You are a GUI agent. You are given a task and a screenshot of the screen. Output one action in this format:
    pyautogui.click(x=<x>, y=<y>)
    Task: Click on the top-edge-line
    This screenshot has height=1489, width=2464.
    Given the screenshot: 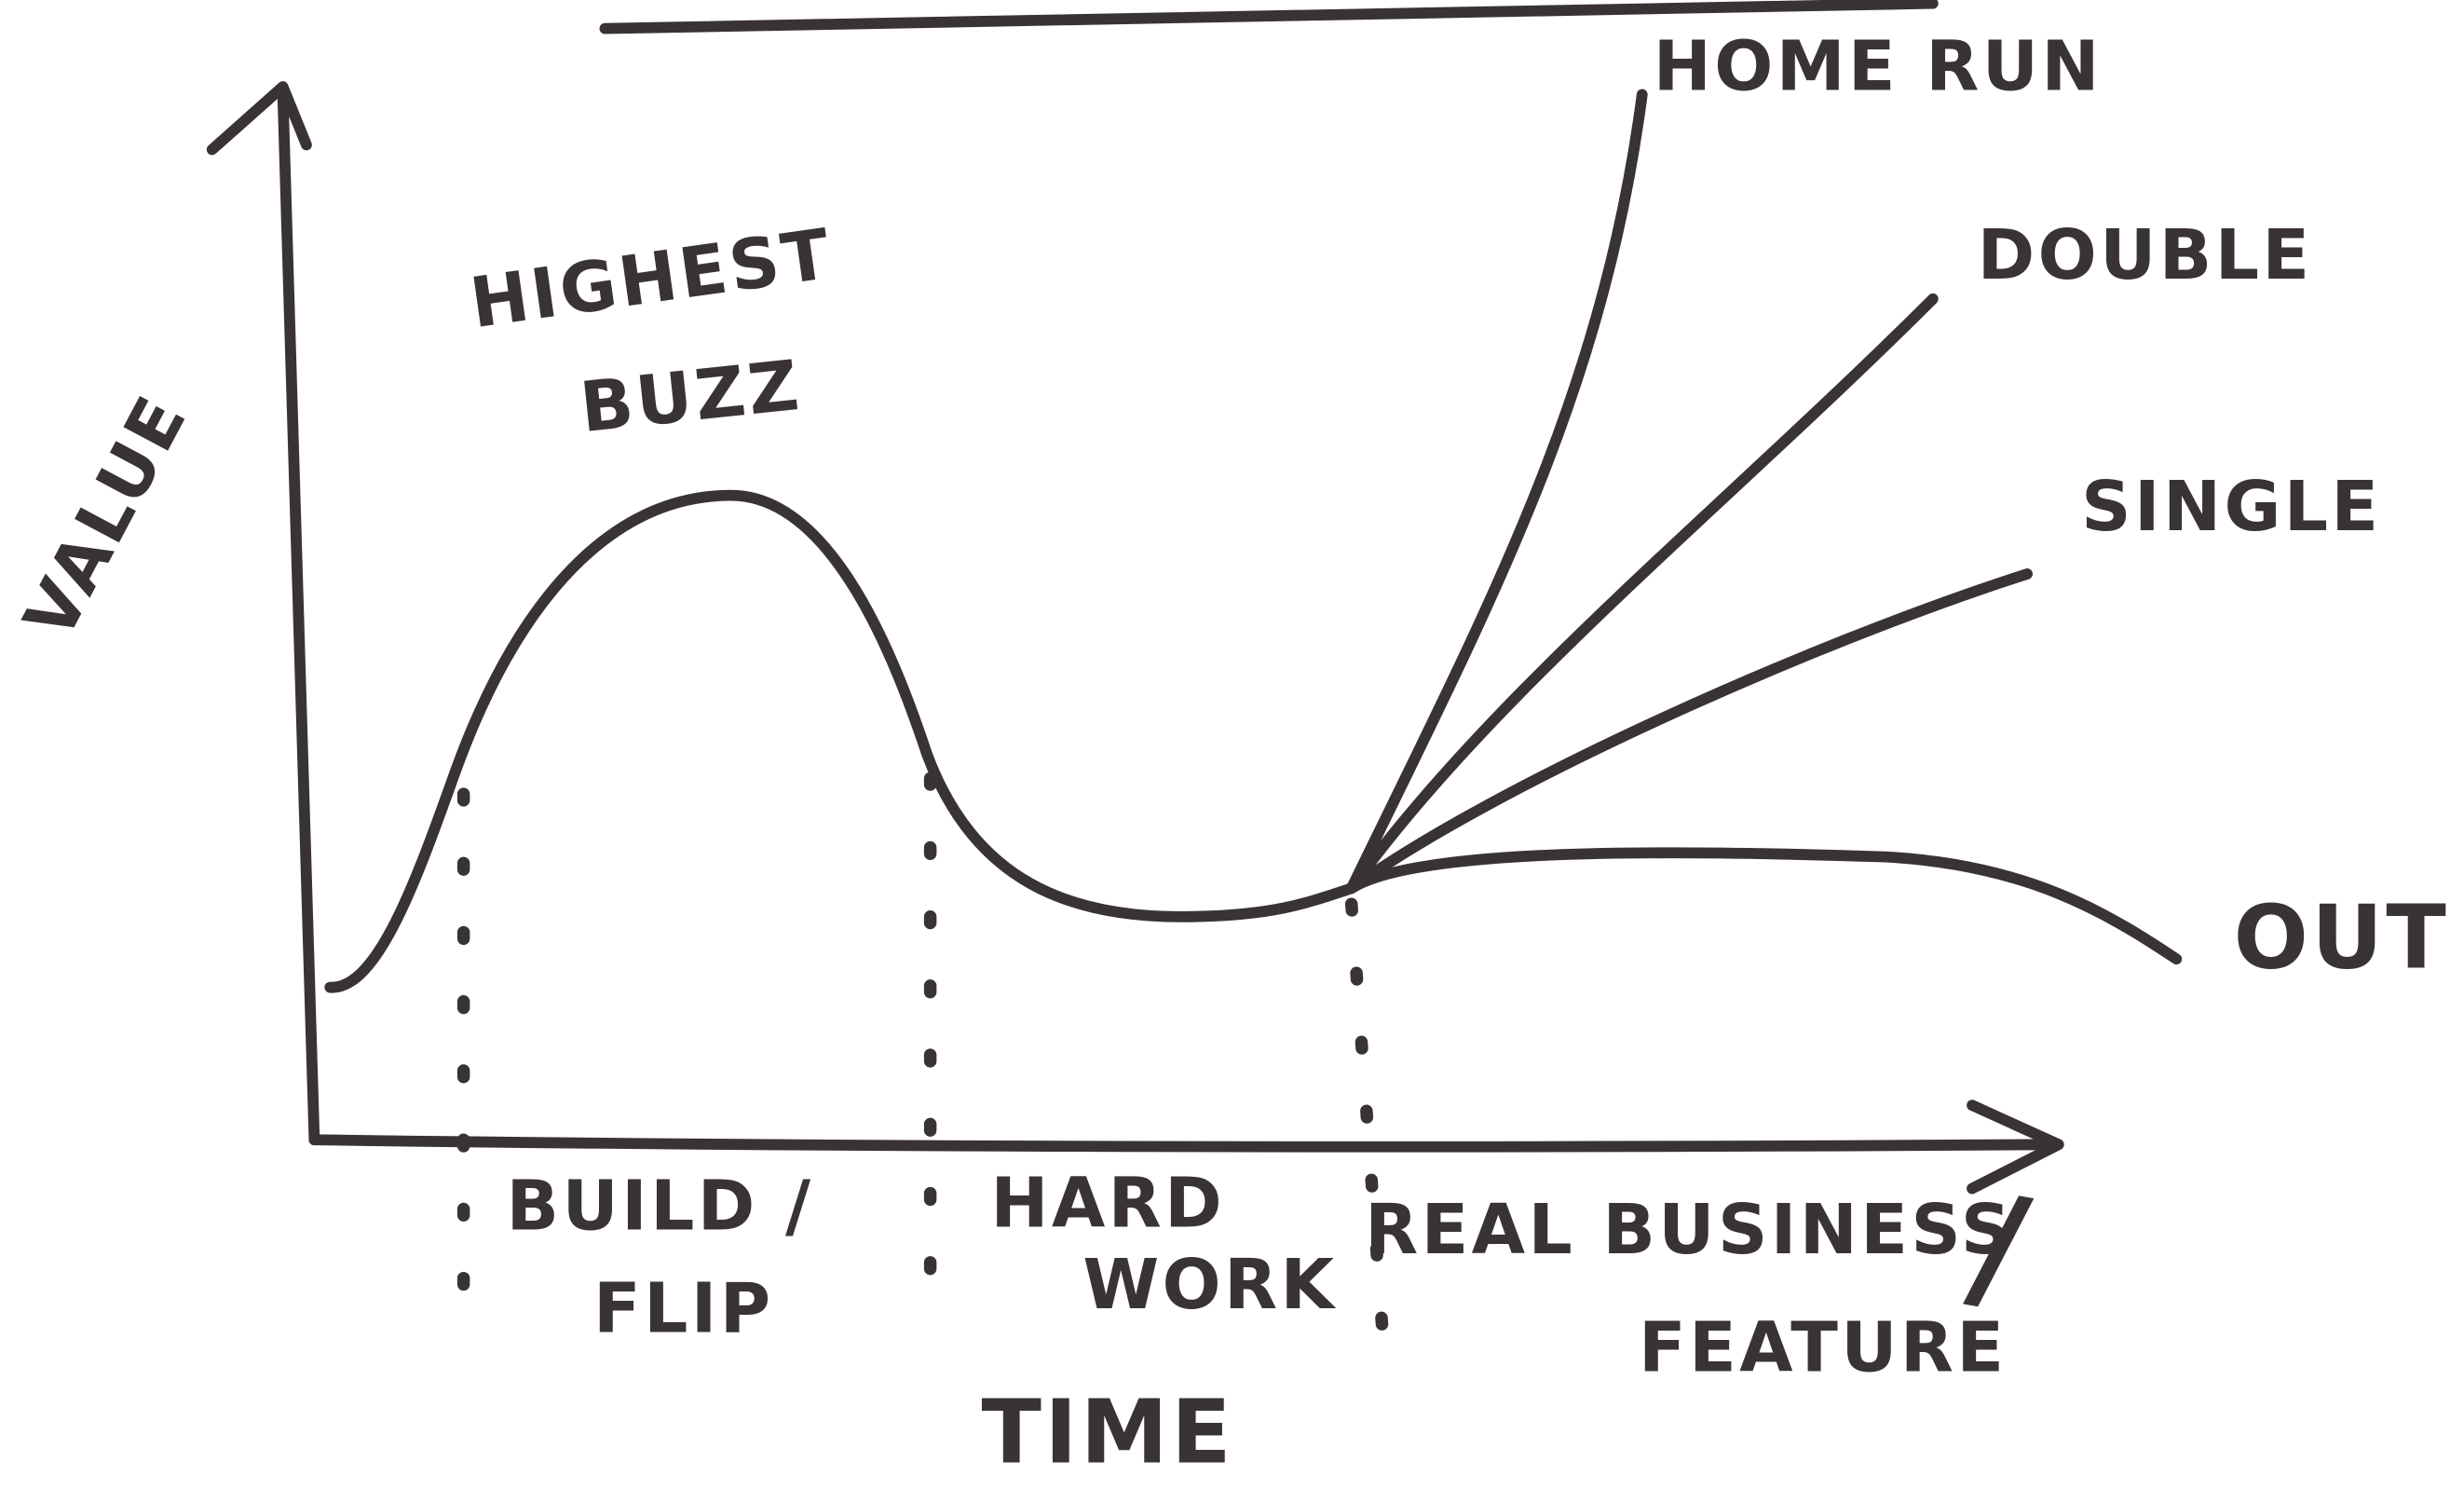 What is the action you would take?
    pyautogui.click(x=1269, y=17)
    